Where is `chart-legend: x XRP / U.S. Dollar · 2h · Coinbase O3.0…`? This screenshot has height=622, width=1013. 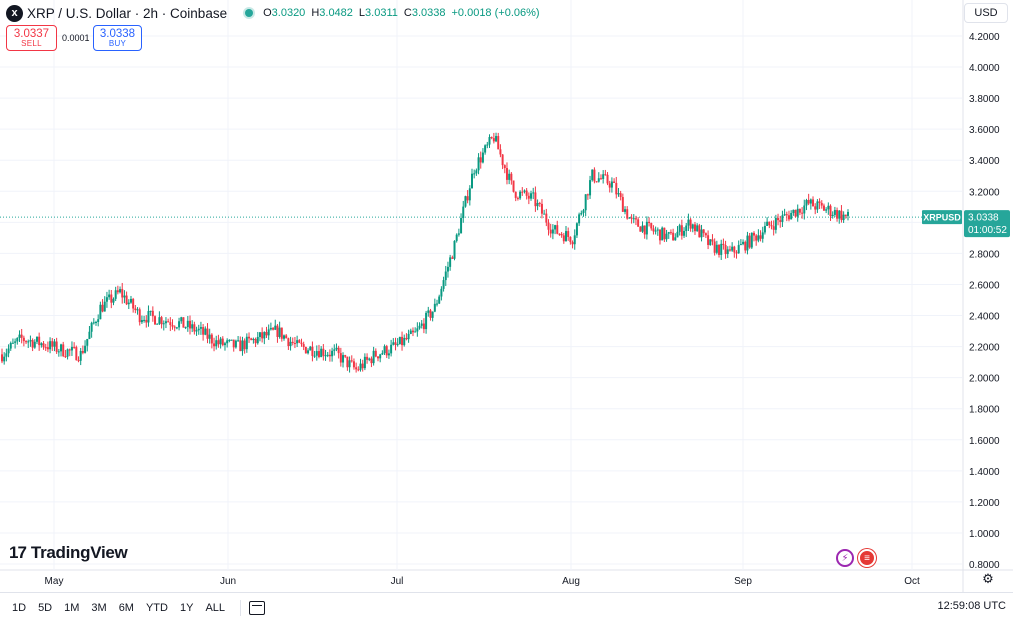 chart-legend: x XRP / U.S. Dollar · 2h · Coinbase O3.0… is located at coordinates (276, 13).